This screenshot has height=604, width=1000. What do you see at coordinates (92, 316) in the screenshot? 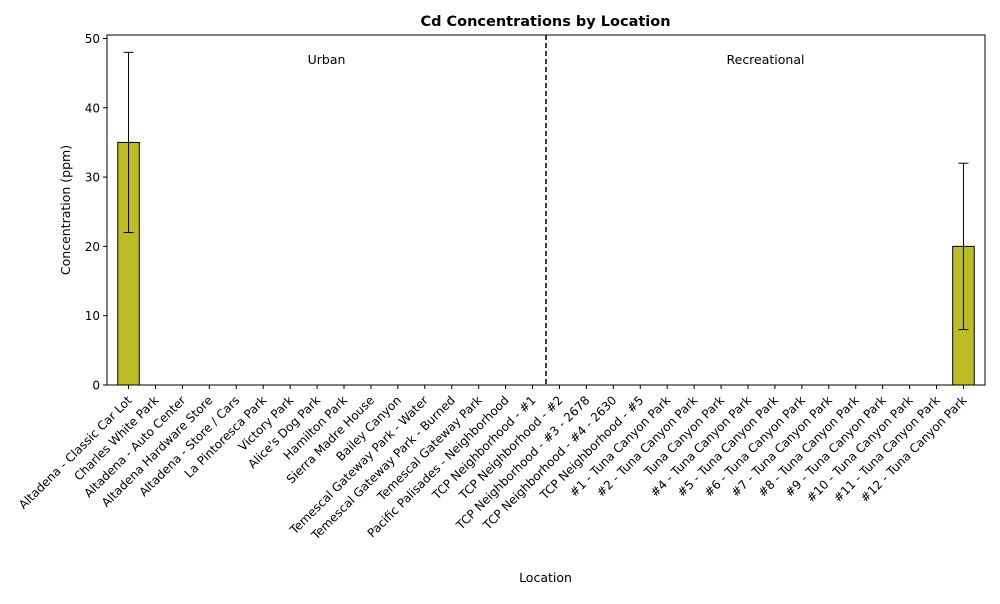
I see `y-tick-label-10: 10` at bounding box center [92, 316].